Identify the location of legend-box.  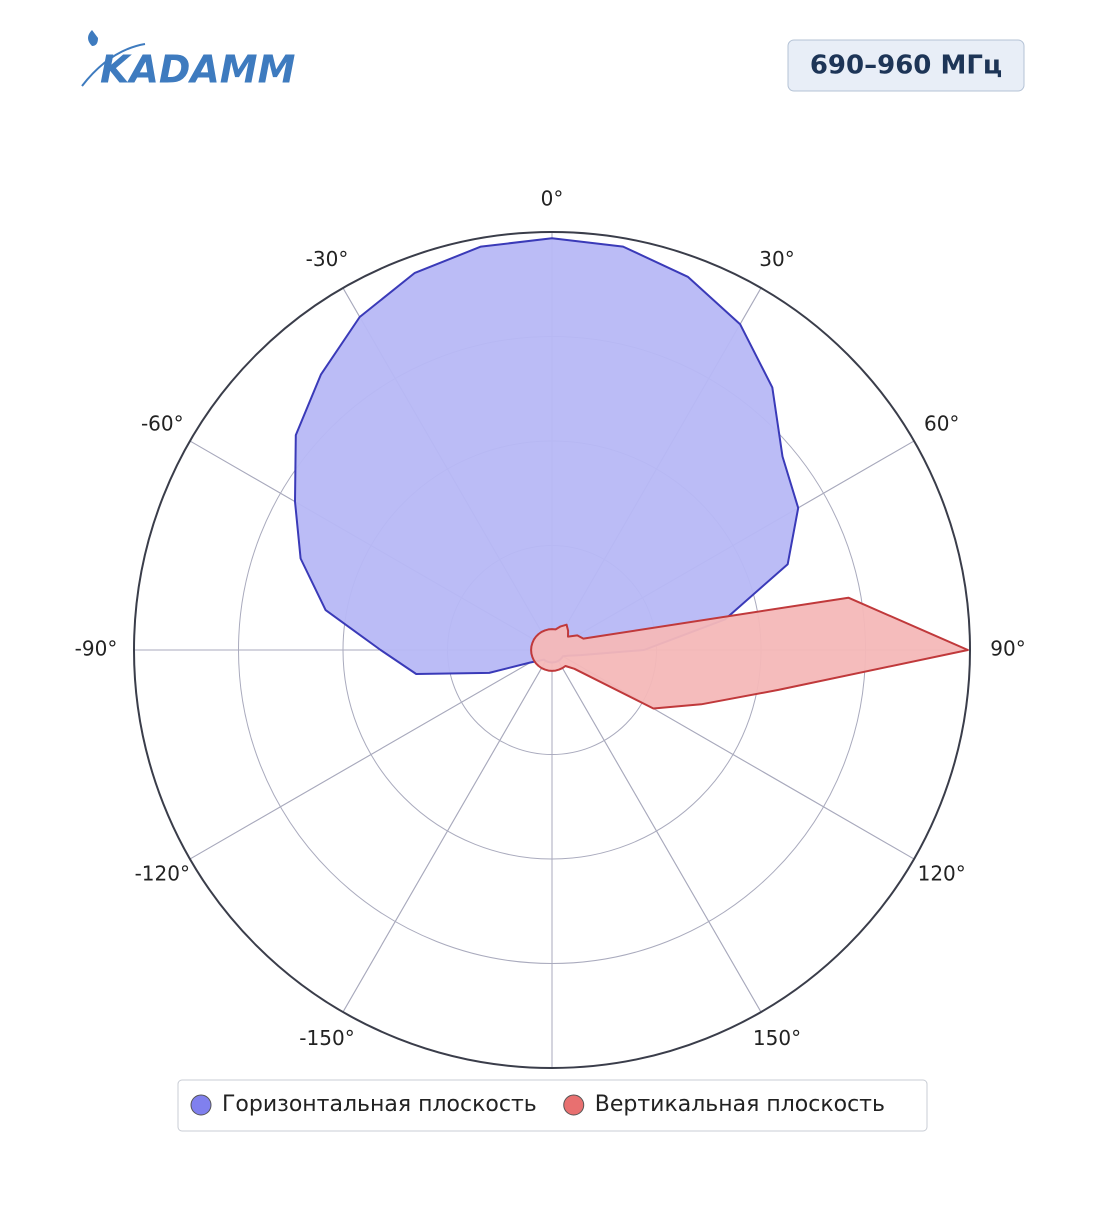
(552, 1105).